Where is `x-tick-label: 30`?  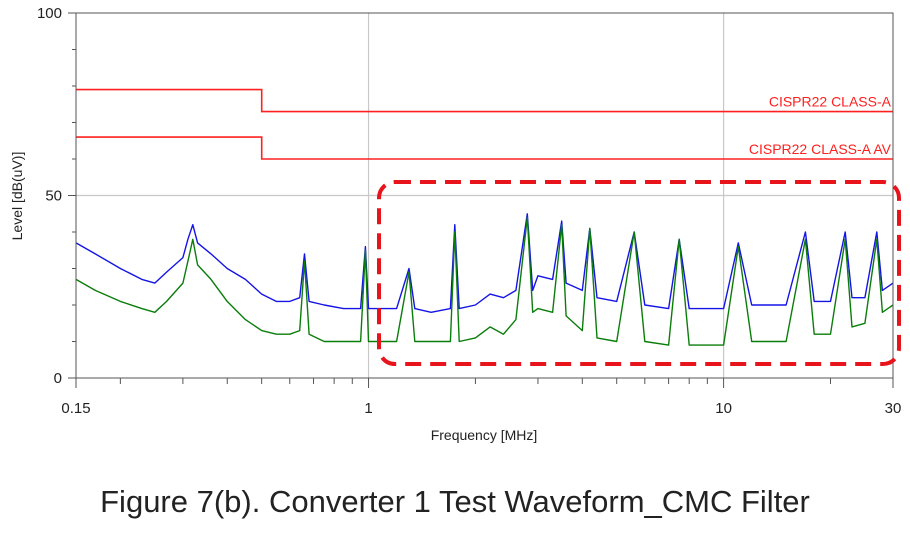
x-tick-label: 30 is located at coordinates (893, 408).